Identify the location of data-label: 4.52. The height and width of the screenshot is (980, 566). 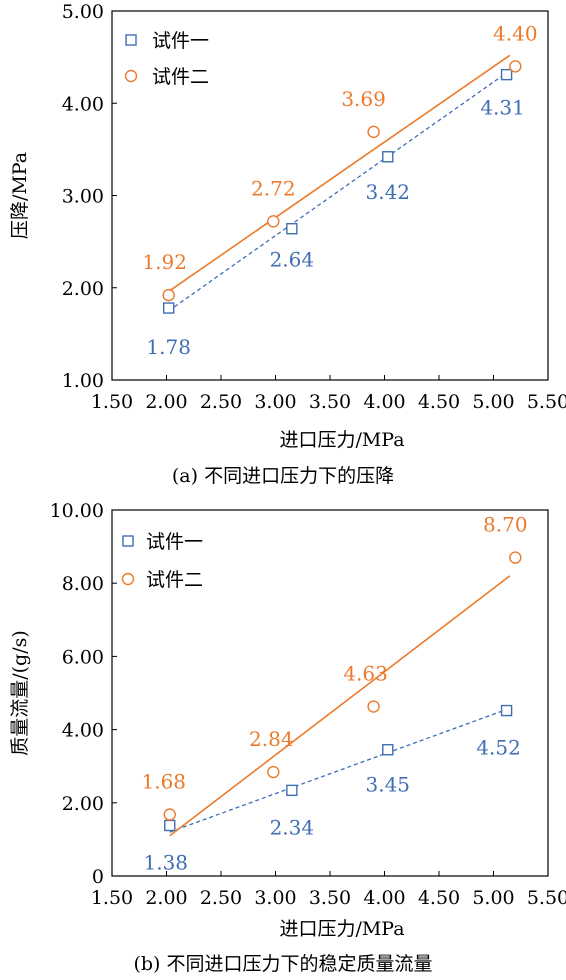
(498, 748).